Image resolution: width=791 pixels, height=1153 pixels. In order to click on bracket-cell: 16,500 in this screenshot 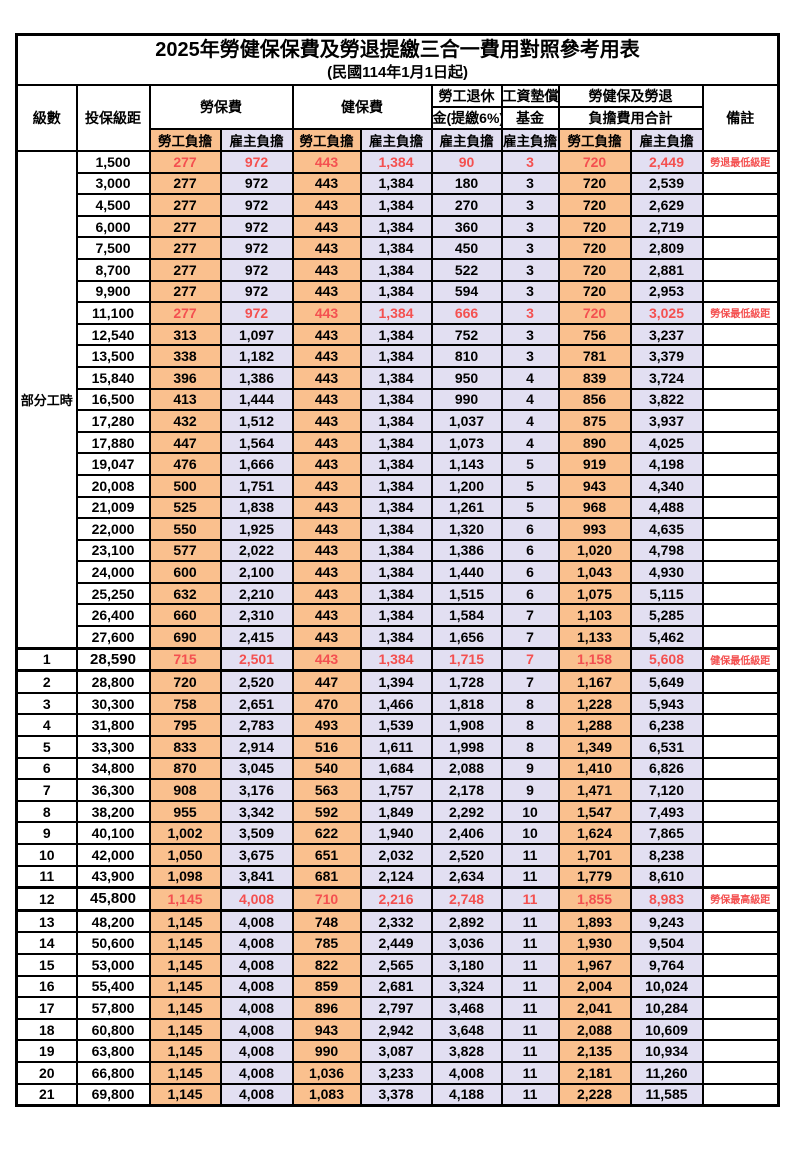, I will do `click(113, 399)`.